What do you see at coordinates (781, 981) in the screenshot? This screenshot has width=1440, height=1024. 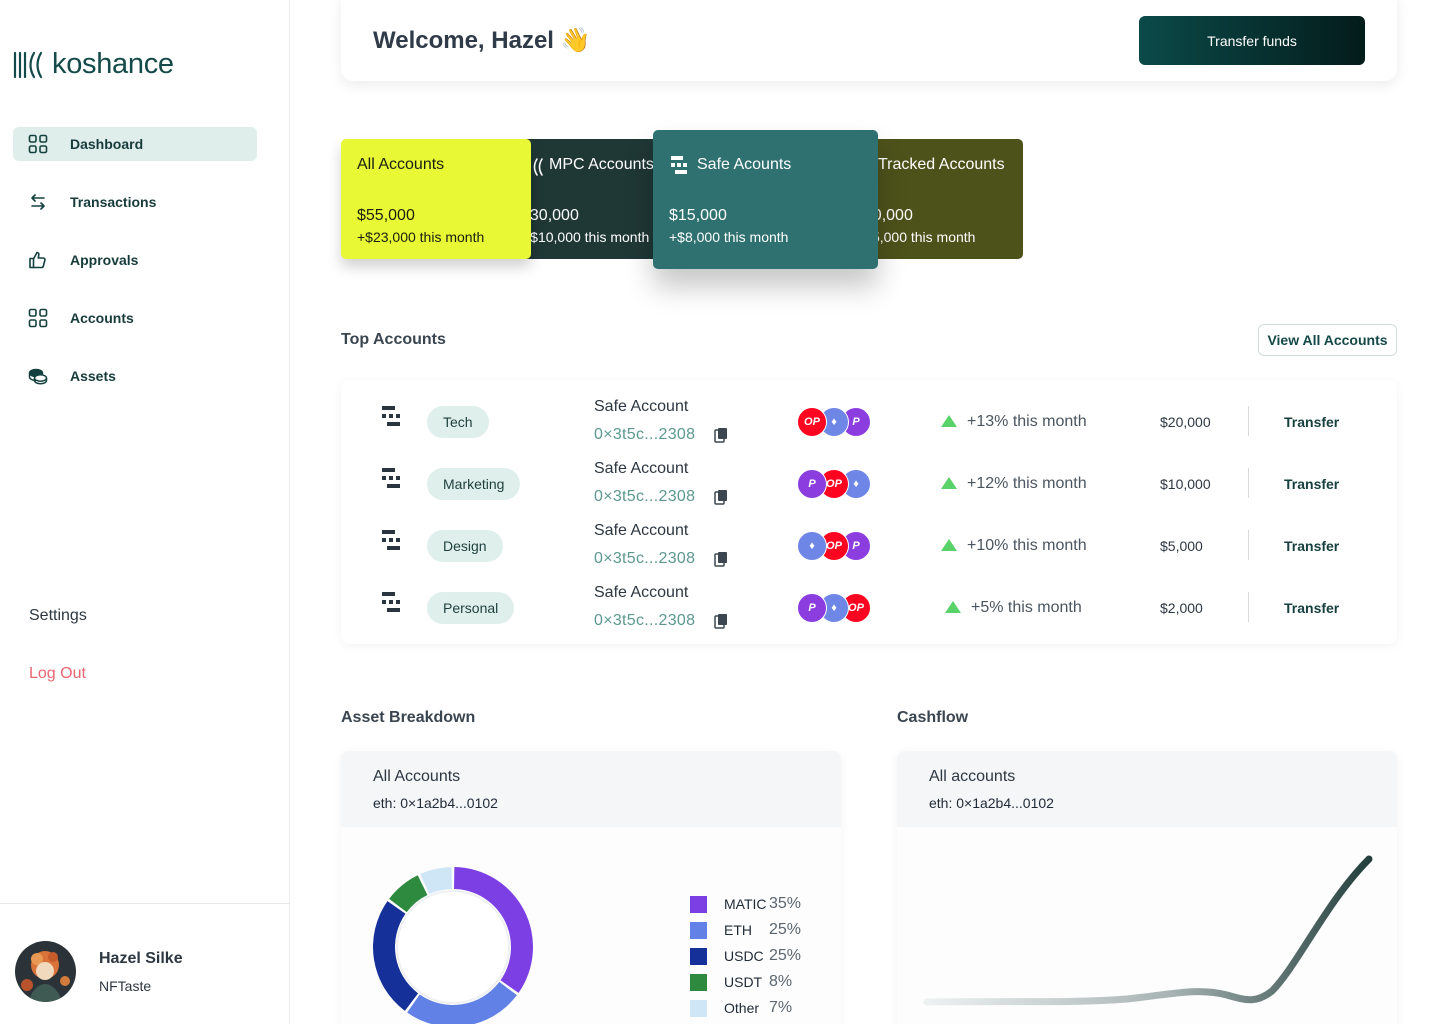 I see `legend-percent: 8%` at bounding box center [781, 981].